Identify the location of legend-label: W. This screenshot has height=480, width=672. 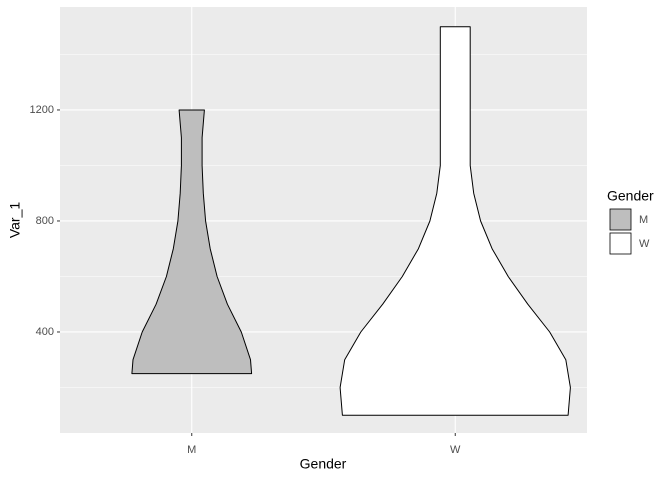
(644, 244).